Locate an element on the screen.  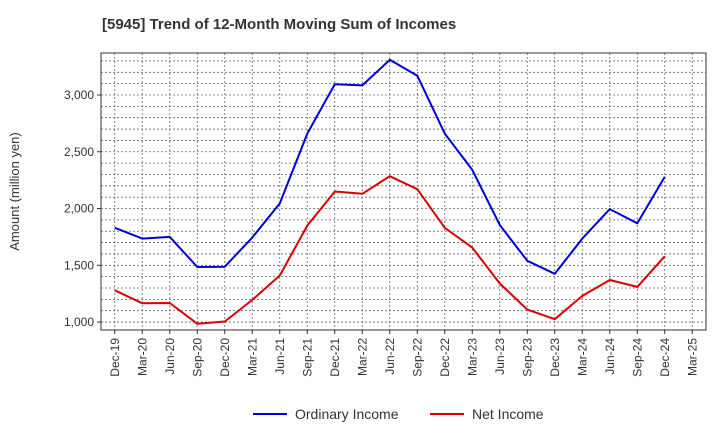
x-tick-label: Jun-21 is located at coordinates (280, 356).